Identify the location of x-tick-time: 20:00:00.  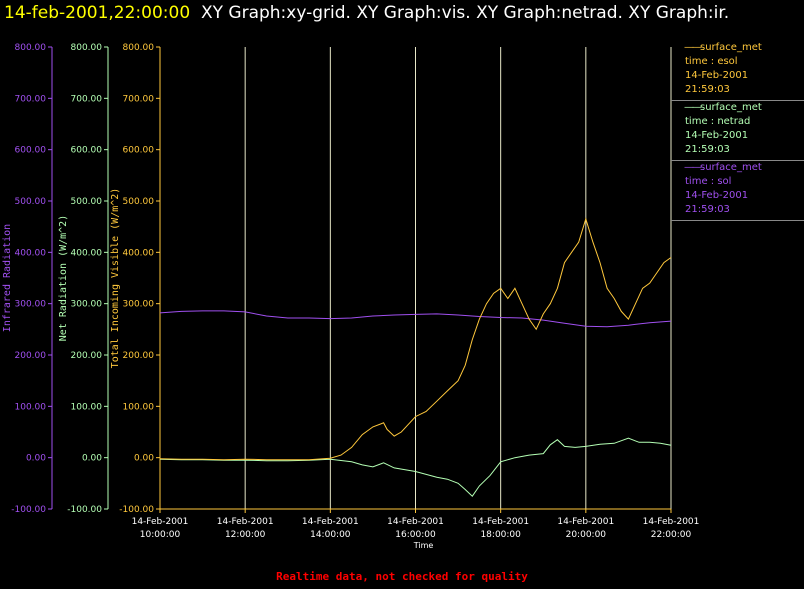
(586, 535).